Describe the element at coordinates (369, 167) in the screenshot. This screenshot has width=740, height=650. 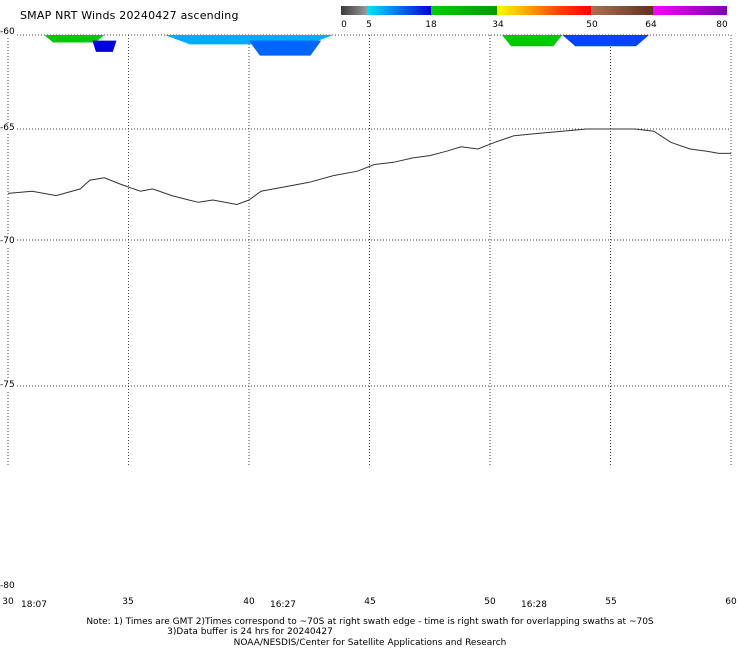
I see `antarctic-coastline` at that location.